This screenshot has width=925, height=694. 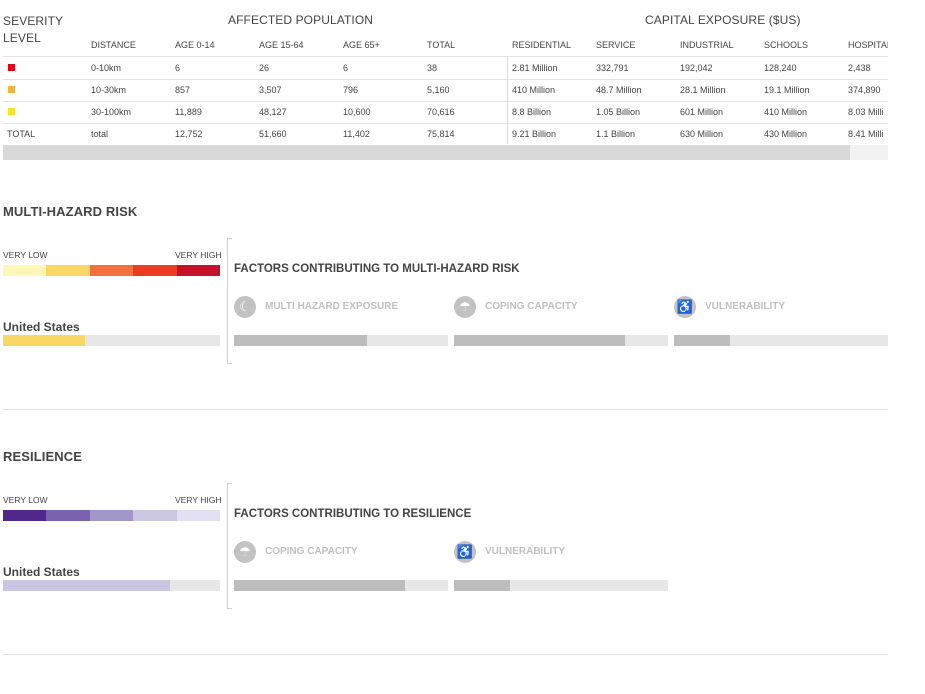 What do you see at coordinates (465, 307) in the screenshot?
I see `coping-capacity-icon: ☂` at bounding box center [465, 307].